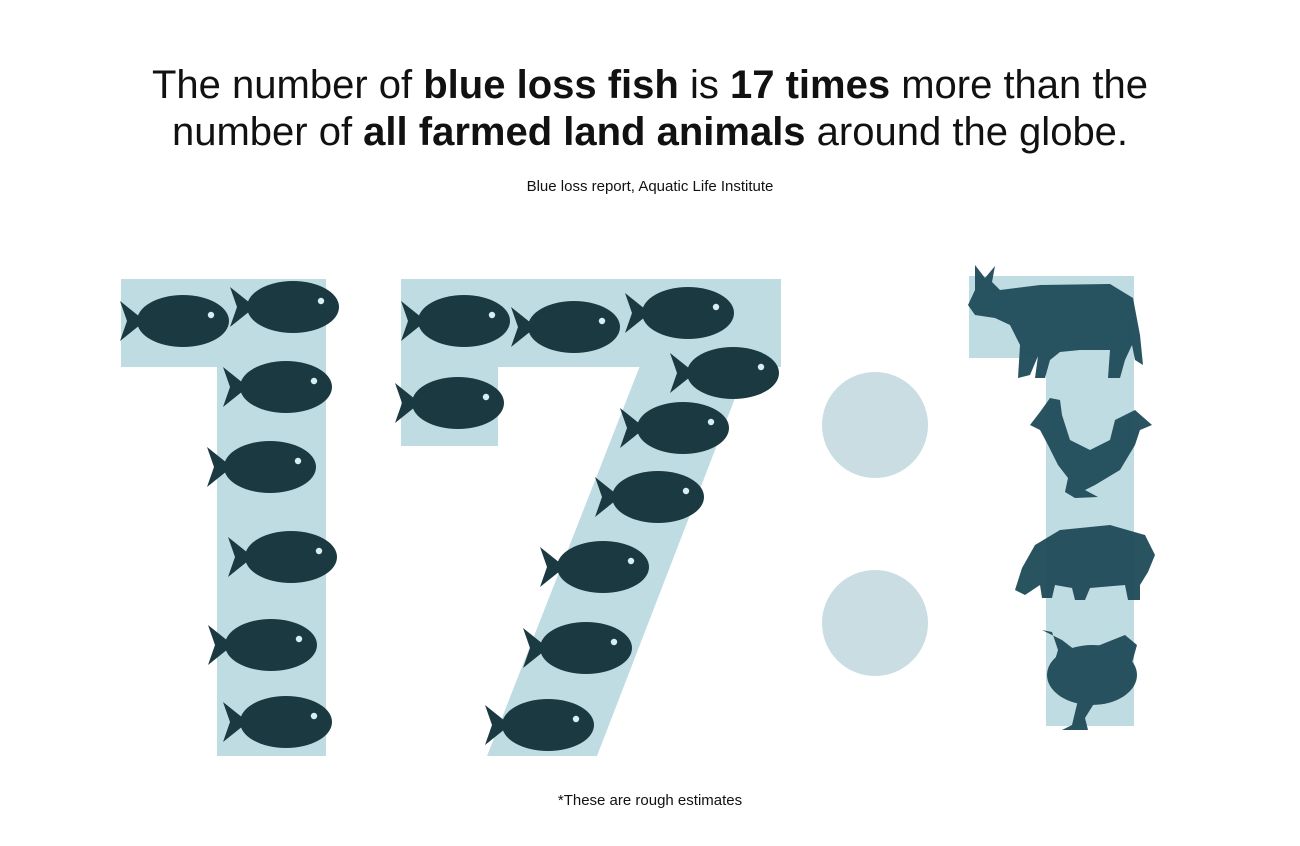 The image size is (1300, 846). What do you see at coordinates (287, 85) in the screenshot?
I see `title-text: The number of` at bounding box center [287, 85].